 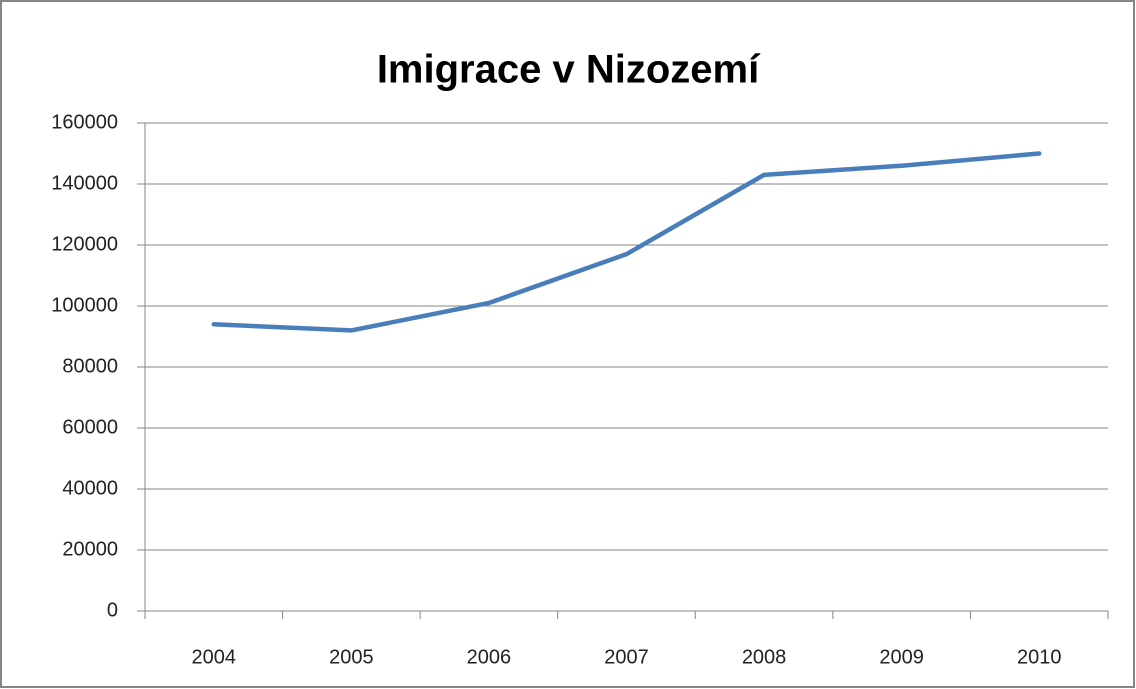 I want to click on chart-title: Imigrace v Nizozemí, so click(x=569, y=70).